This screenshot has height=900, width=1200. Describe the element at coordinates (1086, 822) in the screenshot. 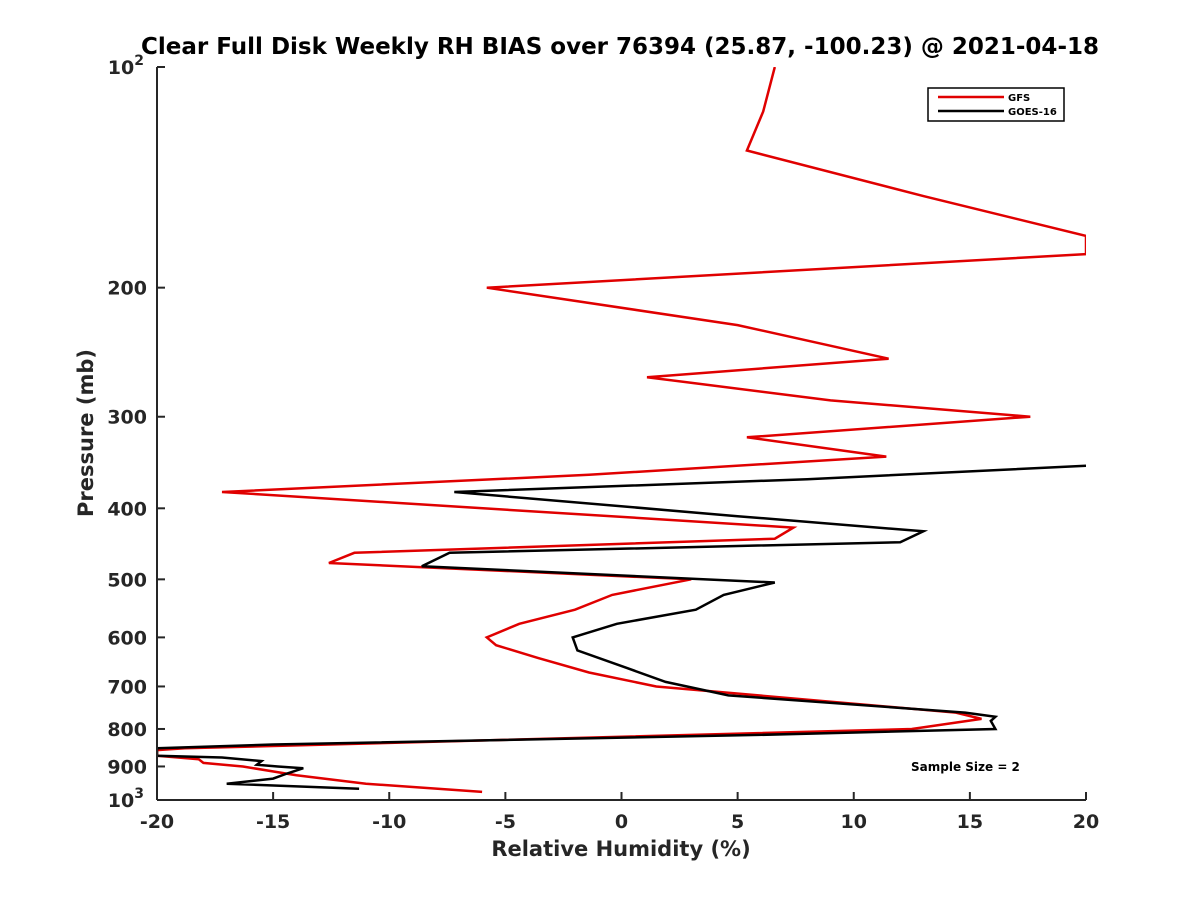

I see `x-tick-label: 20` at that location.